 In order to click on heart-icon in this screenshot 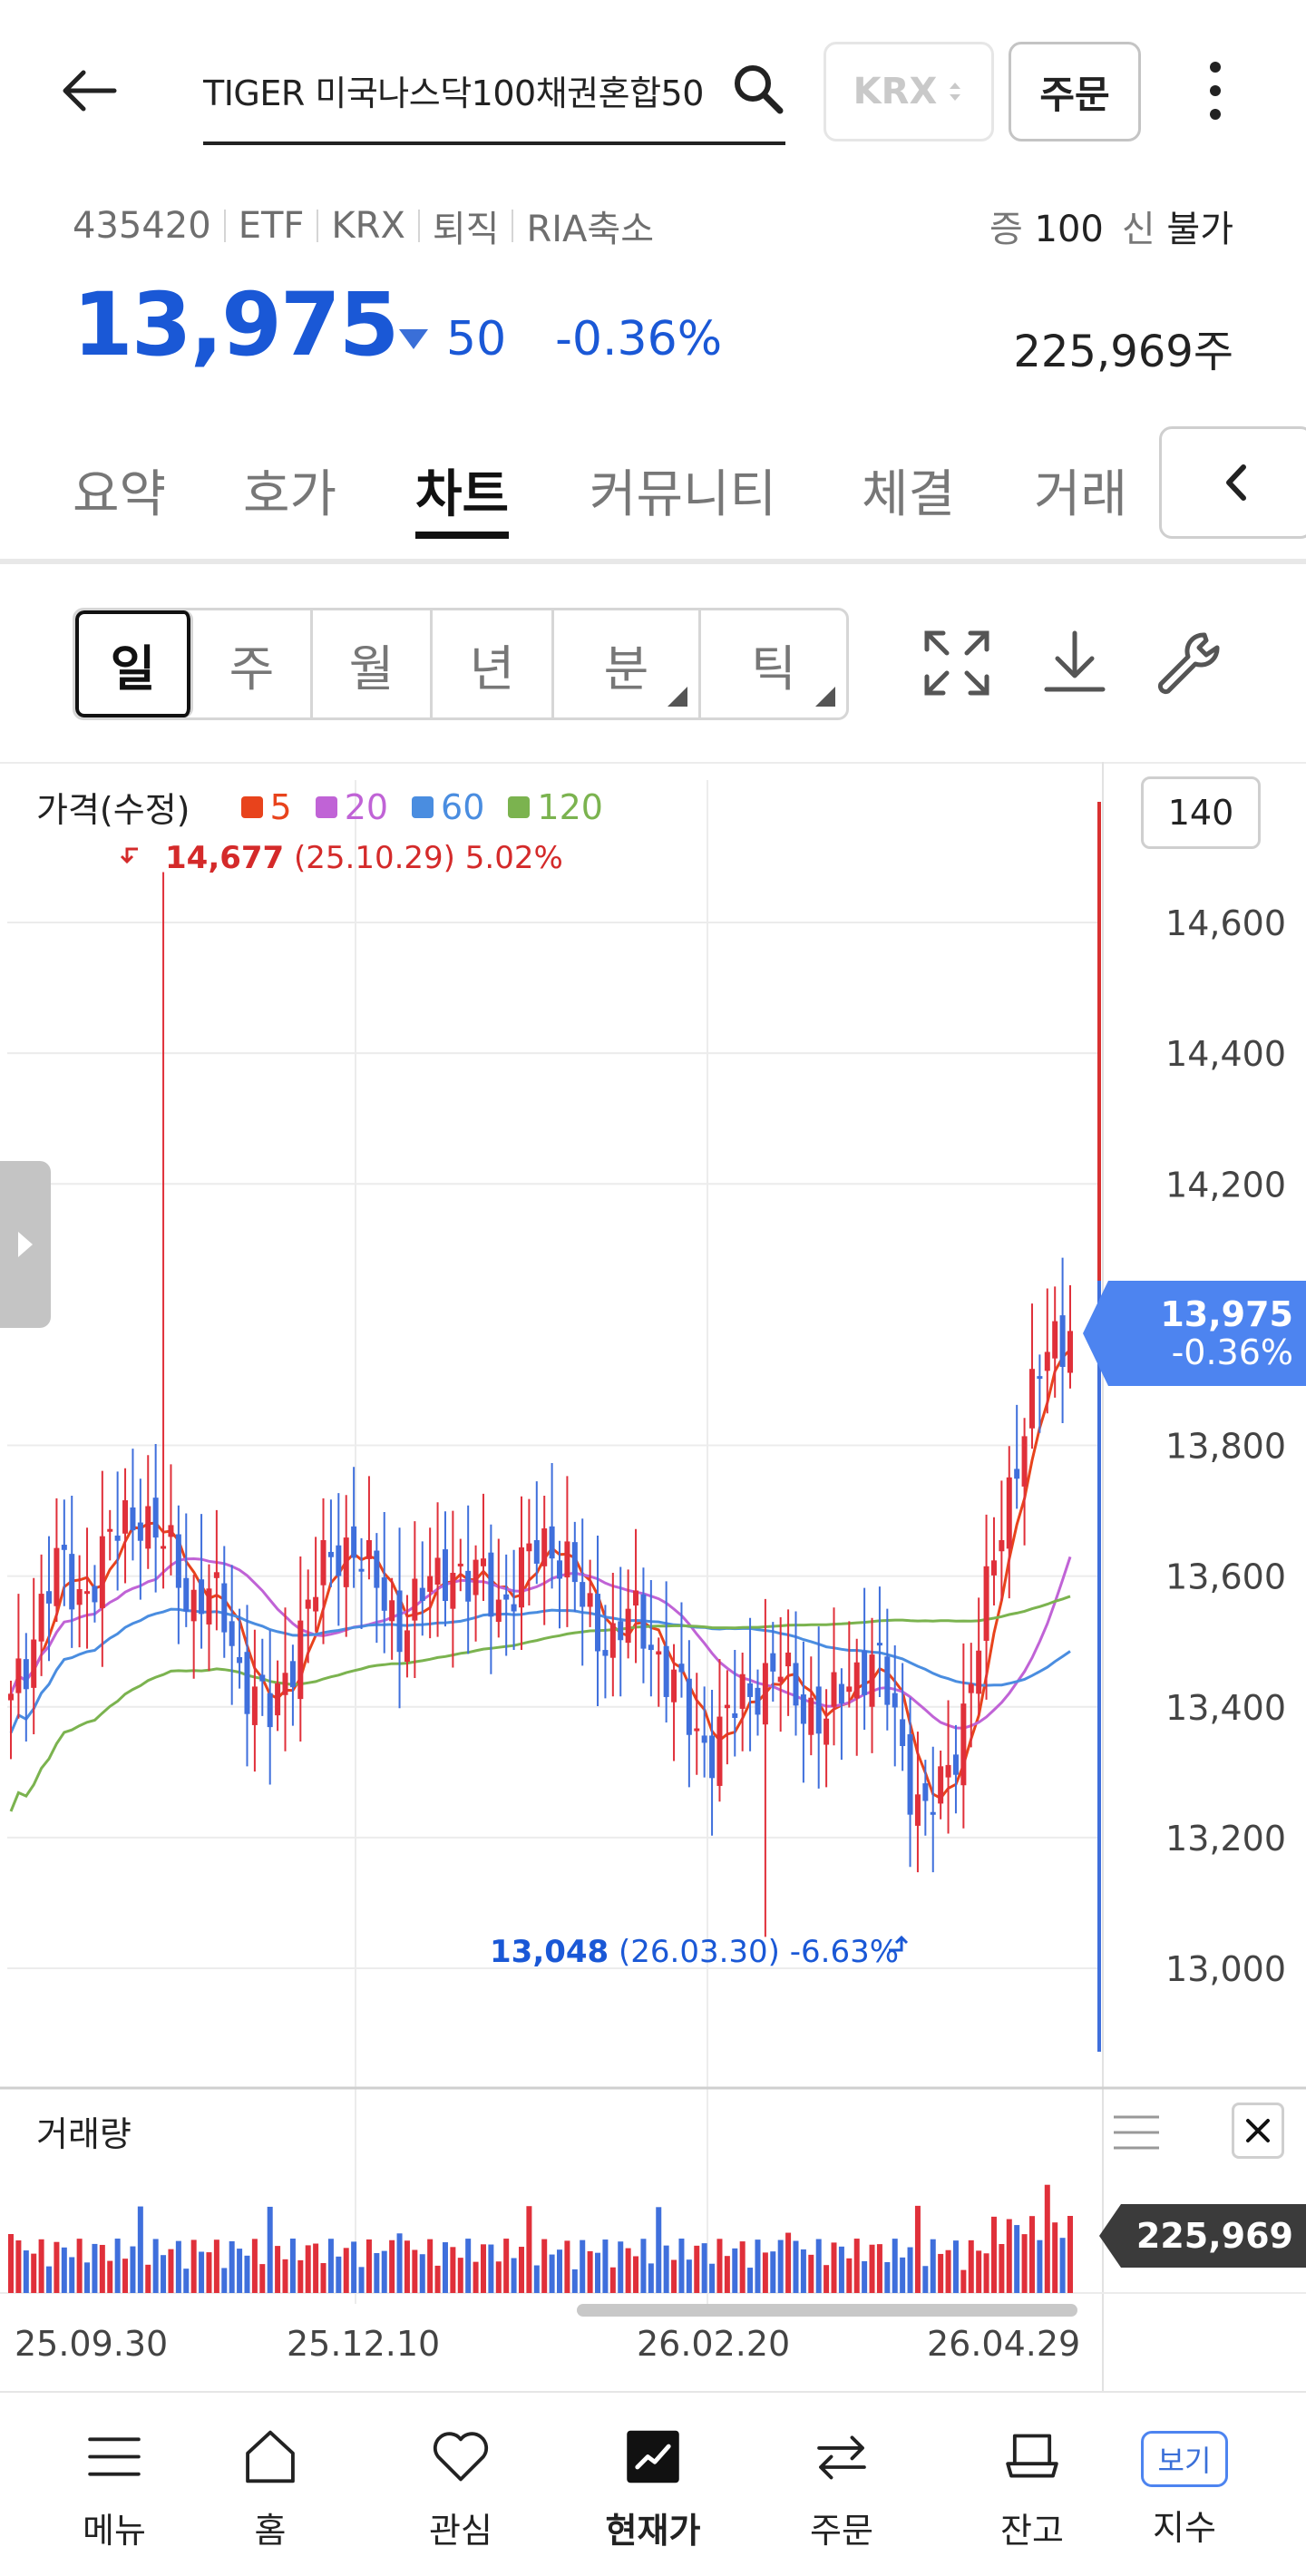, I will do `click(461, 2457)`.